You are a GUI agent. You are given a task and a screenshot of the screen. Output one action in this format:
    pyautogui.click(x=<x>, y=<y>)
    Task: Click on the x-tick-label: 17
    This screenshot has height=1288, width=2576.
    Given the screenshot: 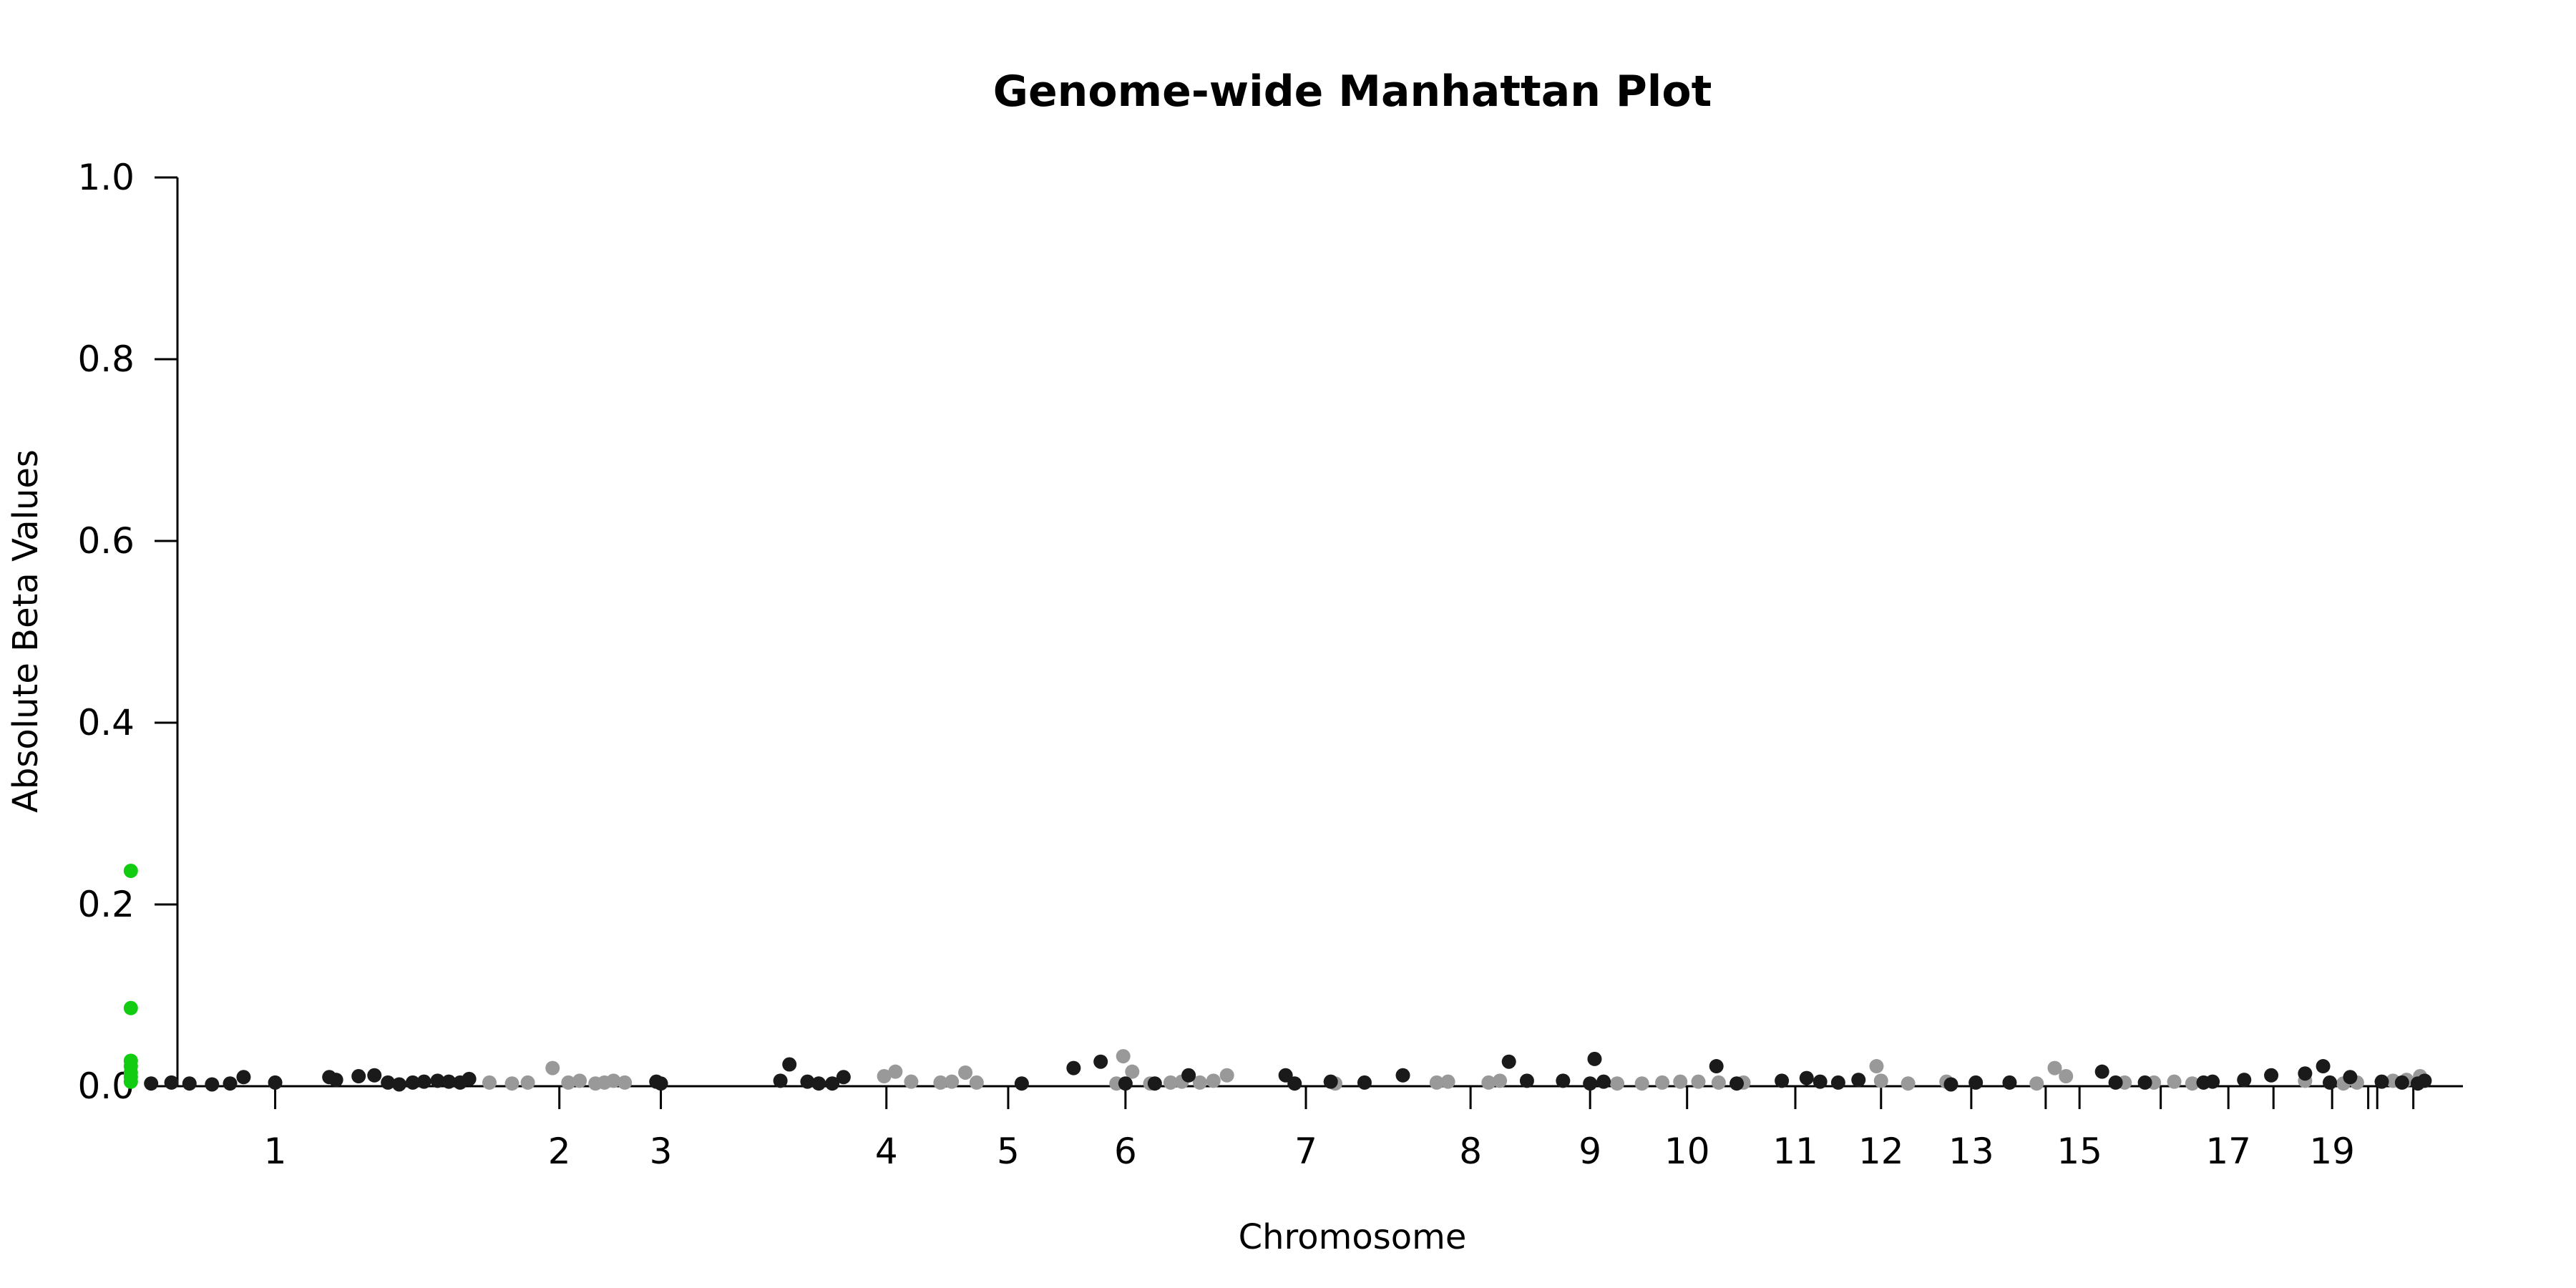 What is the action you would take?
    pyautogui.click(x=2228, y=1151)
    